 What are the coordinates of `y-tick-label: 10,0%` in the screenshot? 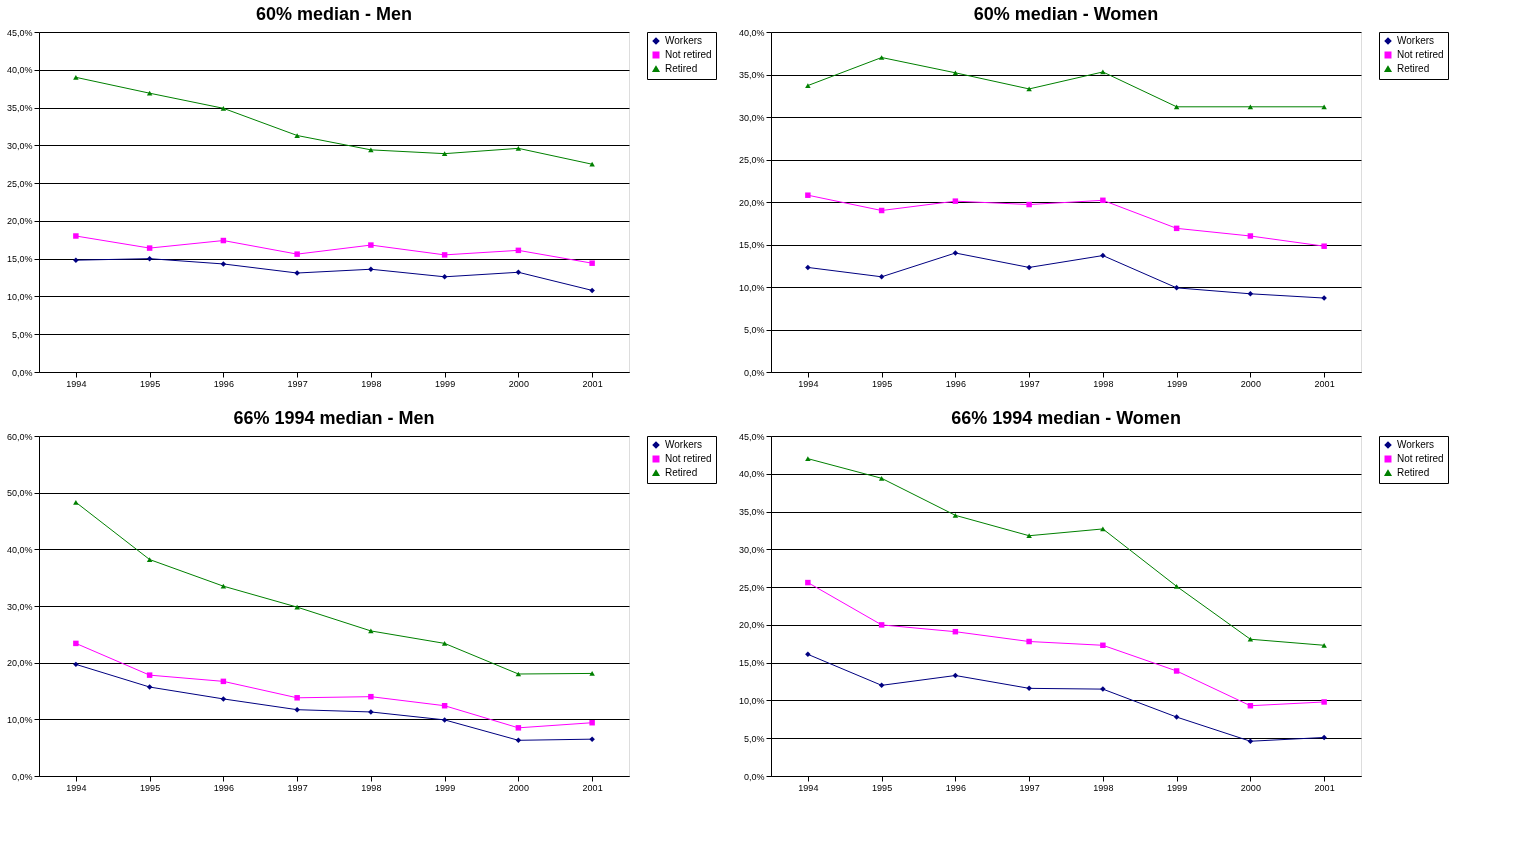 It's located at (751, 287).